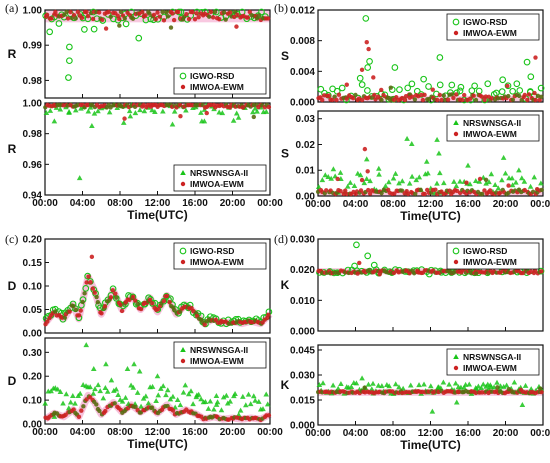 Image resolution: width=550 pixels, height=463 pixels. What do you see at coordinates (302, 401) in the screenshot?
I see `y-tick-label: 0.015` at bounding box center [302, 401].